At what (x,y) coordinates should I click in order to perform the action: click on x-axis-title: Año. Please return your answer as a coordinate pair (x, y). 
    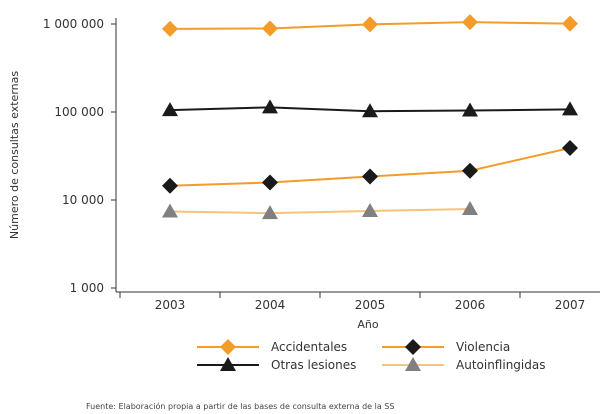
    Looking at the image, I should click on (367, 324).